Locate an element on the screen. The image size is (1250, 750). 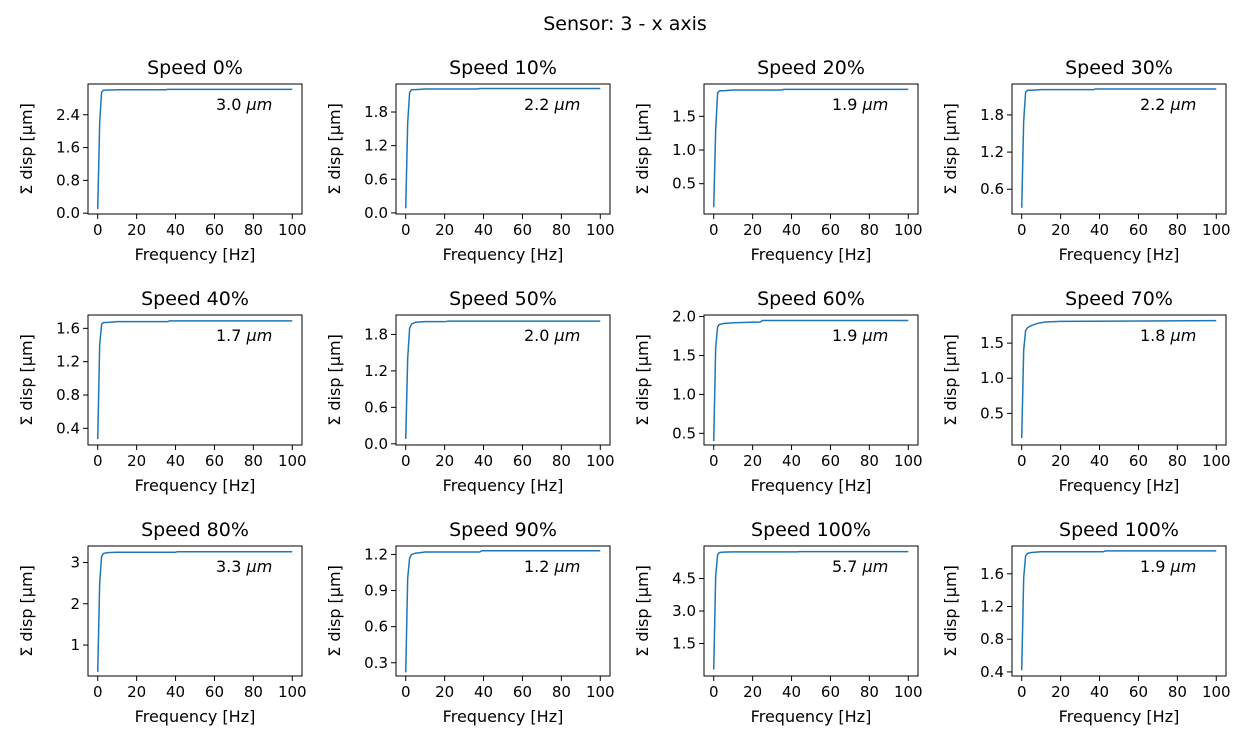
y-tick-label: 0.4 is located at coordinates (68, 428).